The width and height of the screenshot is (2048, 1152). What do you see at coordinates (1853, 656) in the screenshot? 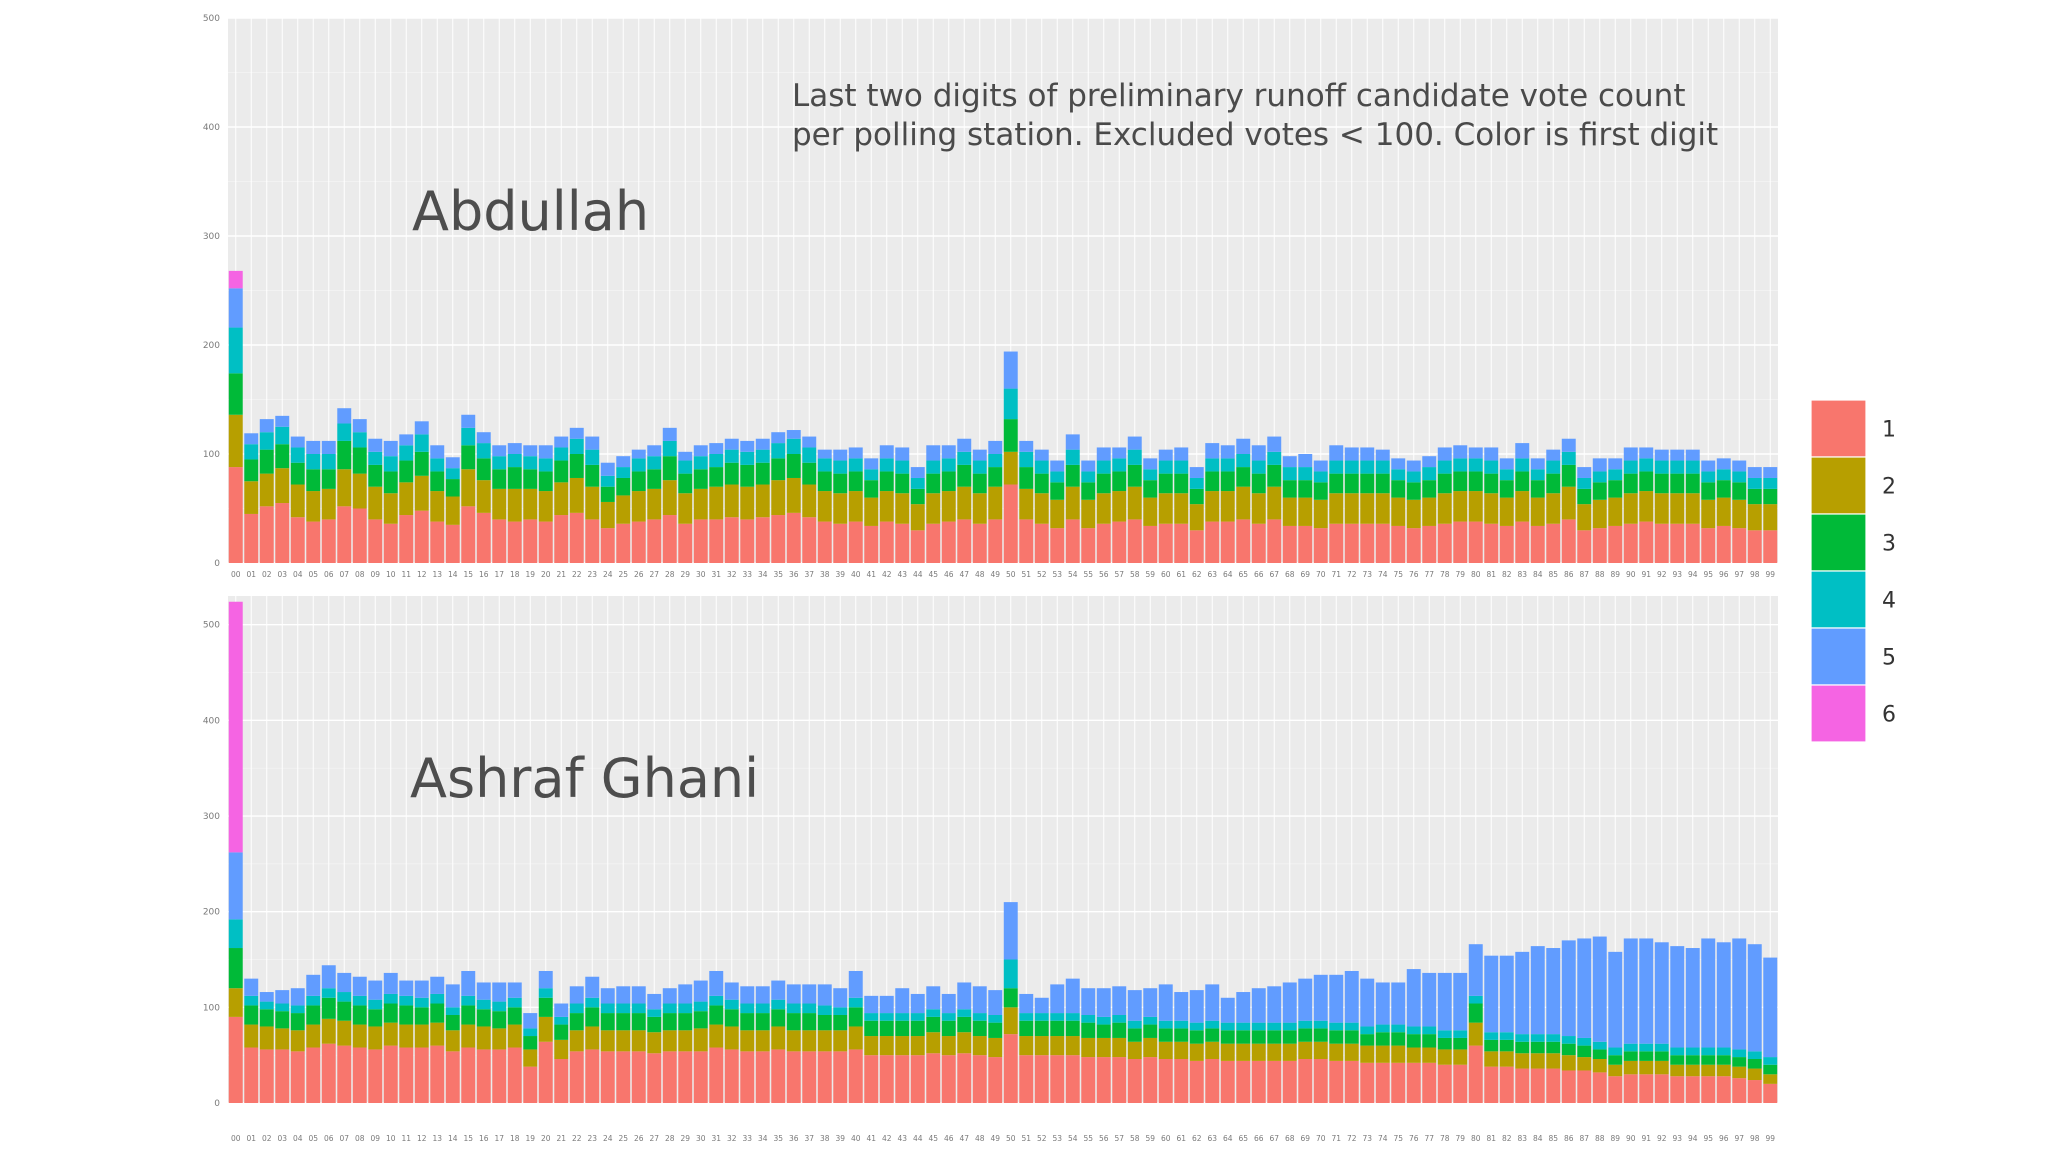
I see `legend-entry: 5` at bounding box center [1853, 656].